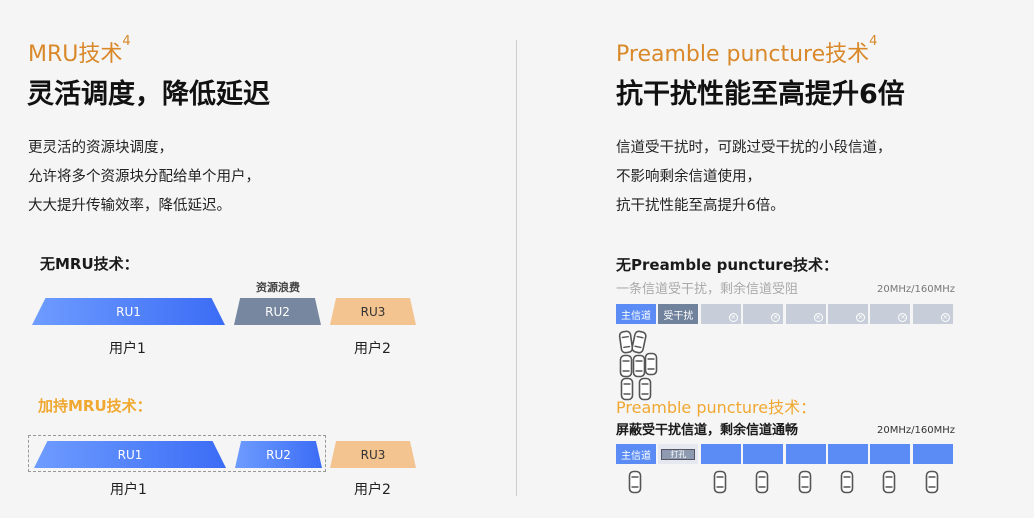  Describe the element at coordinates (144, 177) in the screenshot. I see `mru-body: 更灵活的资源块调度， 允许将多个资源块分配给单个用户， 大大提升传输效率，降低延迟。` at that location.